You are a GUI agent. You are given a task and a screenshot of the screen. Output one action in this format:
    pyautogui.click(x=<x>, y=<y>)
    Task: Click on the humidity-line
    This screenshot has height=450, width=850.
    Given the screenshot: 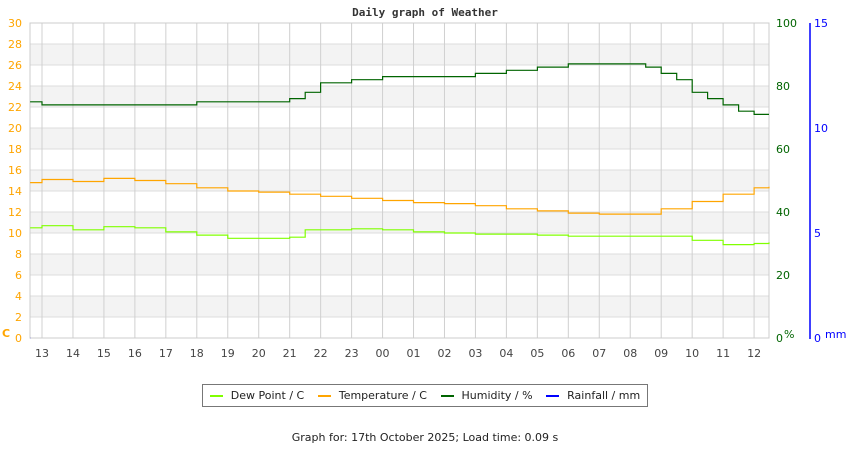 What is the action you would take?
    pyautogui.click(x=399, y=89)
    